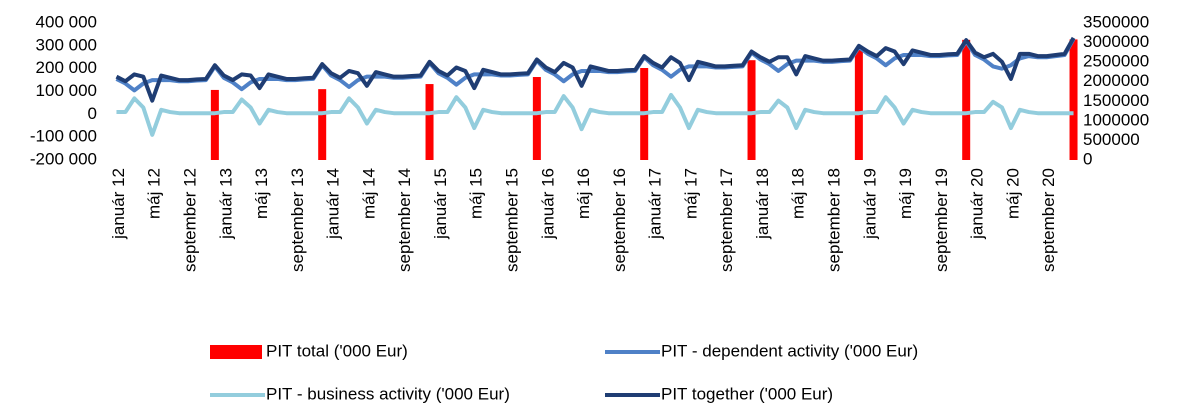  Describe the element at coordinates (977, 204) in the screenshot. I see `x-tick-label: január 20` at that location.